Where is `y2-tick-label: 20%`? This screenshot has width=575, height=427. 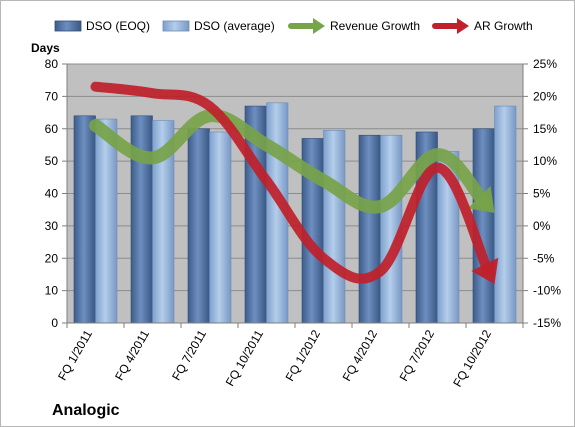
y2-tick-label: 20% is located at coordinates (545, 96).